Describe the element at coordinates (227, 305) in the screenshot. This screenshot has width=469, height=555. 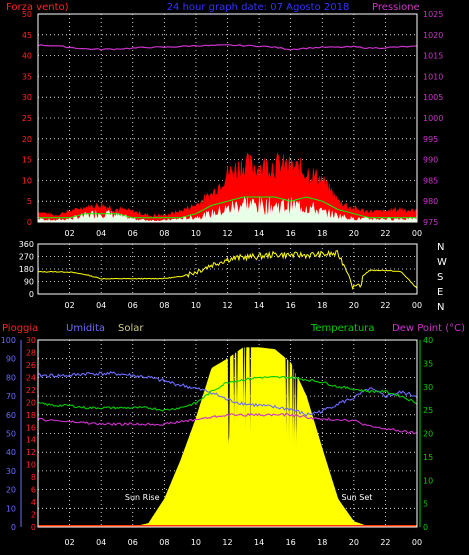
I see `x-tick-label: 12` at that location.